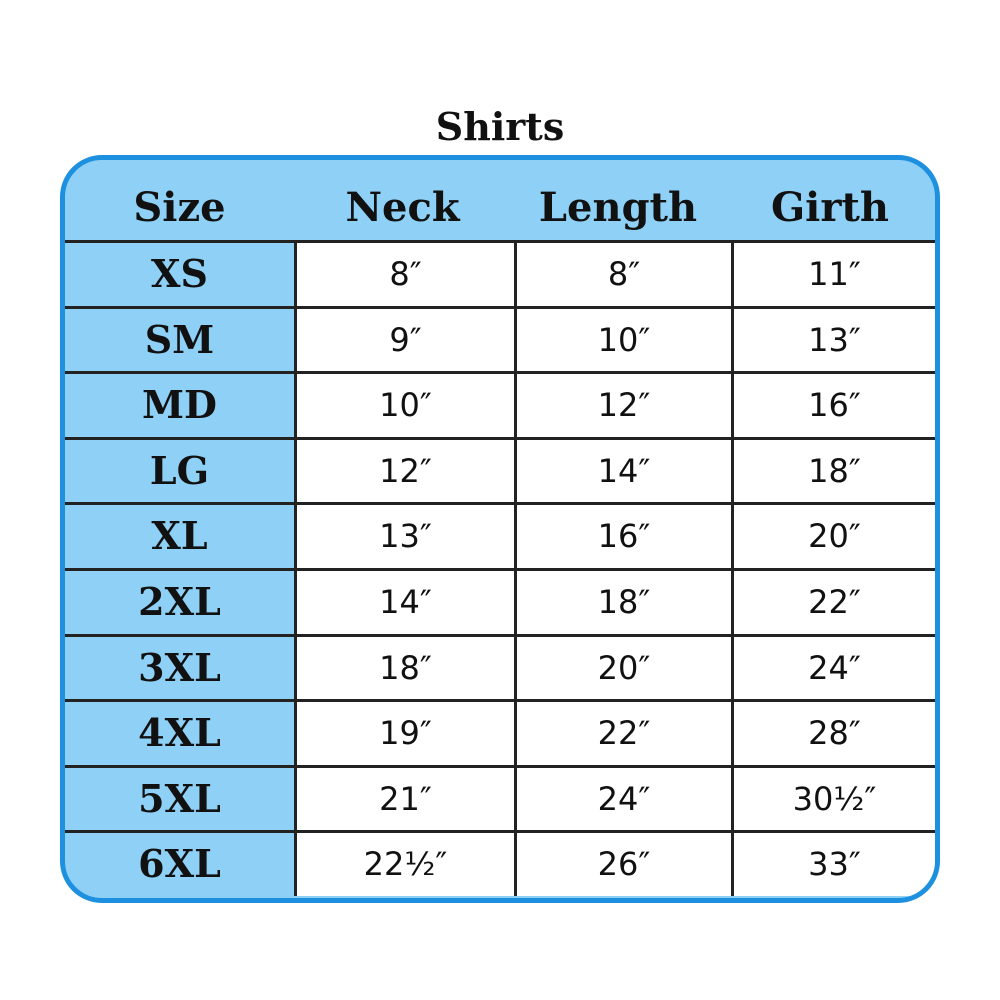  What do you see at coordinates (179, 733) in the screenshot?
I see `size-cell: 4XL` at bounding box center [179, 733].